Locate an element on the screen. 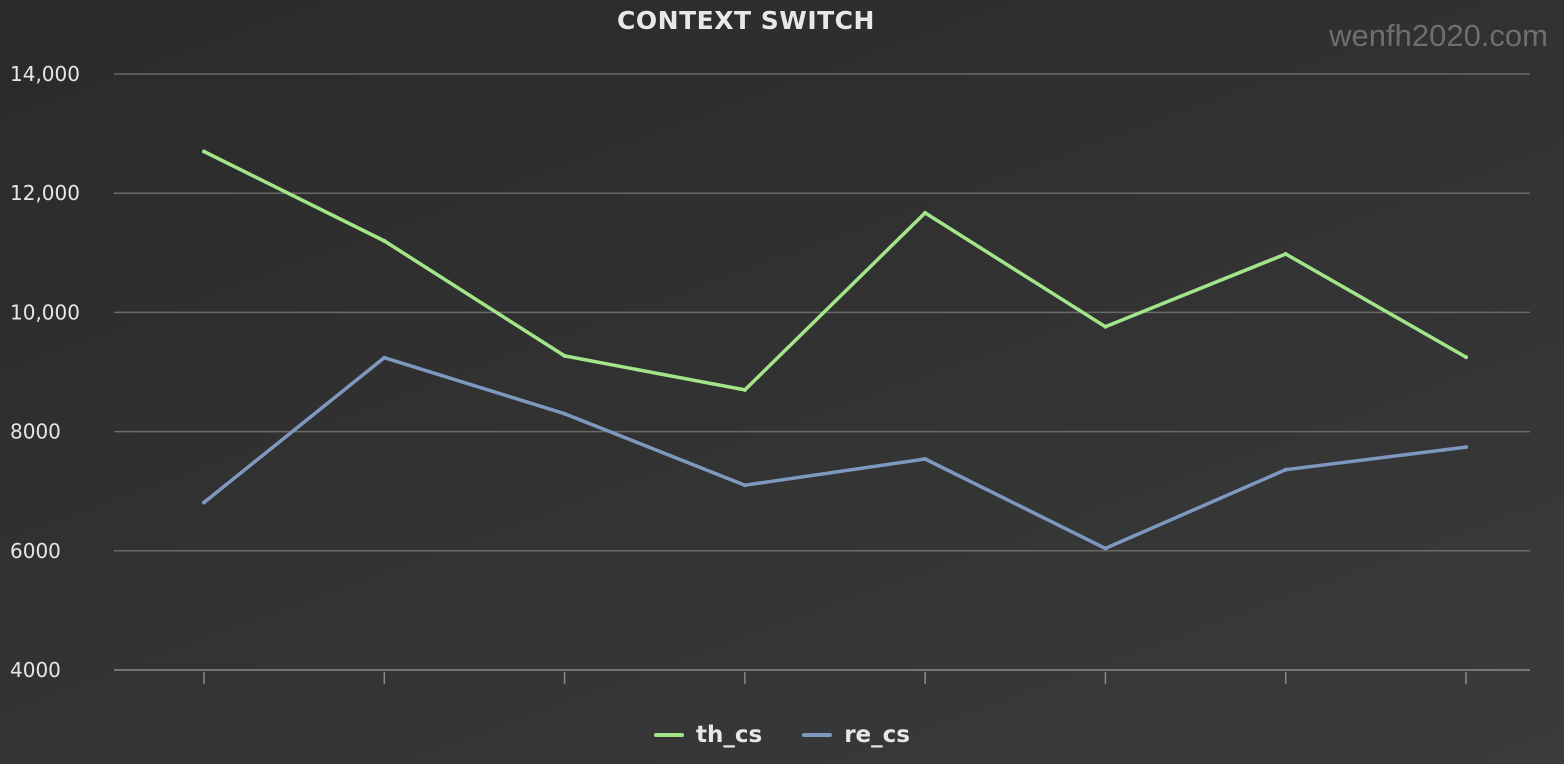  y-tick-label: 14,000 is located at coordinates (45, 74).